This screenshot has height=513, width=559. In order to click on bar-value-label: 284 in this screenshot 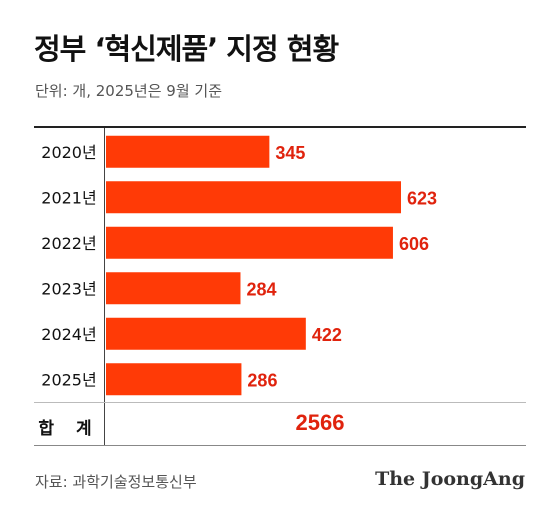, I will do `click(261, 289)`.